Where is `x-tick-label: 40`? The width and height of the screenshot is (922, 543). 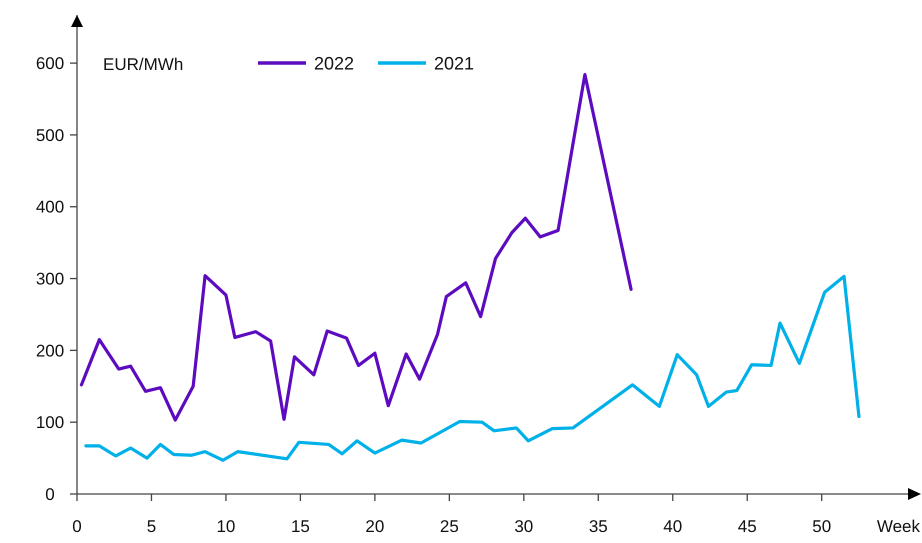
x-tick-label: 40 is located at coordinates (672, 526).